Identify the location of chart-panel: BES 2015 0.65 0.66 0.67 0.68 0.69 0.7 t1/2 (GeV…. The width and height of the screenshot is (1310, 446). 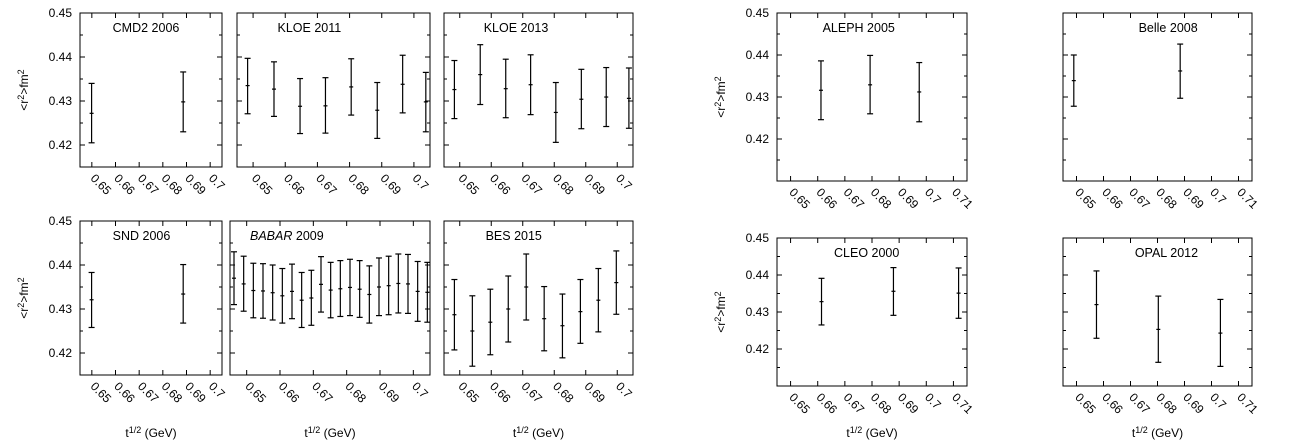
(539, 330).